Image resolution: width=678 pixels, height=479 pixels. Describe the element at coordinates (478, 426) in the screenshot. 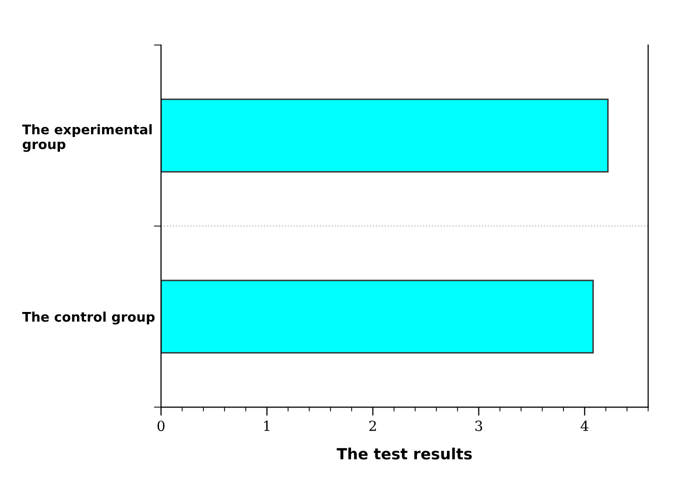

I see `x-tick-label: 3` at that location.